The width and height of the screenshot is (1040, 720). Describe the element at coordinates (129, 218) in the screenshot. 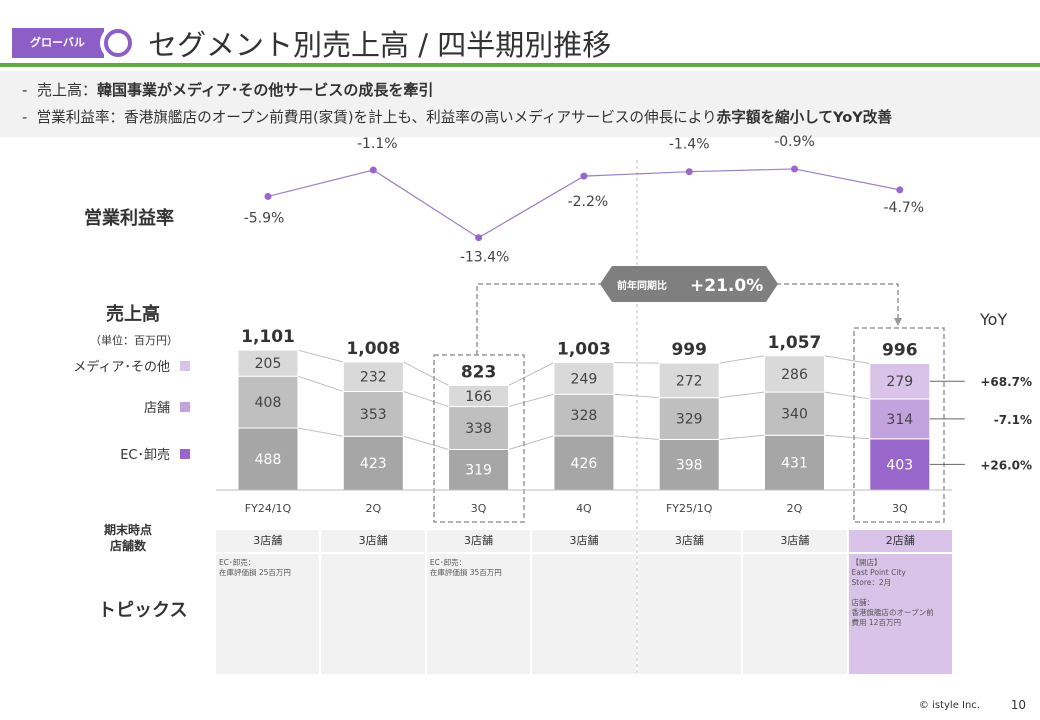

I see `margin-label: 営業利益率` at that location.